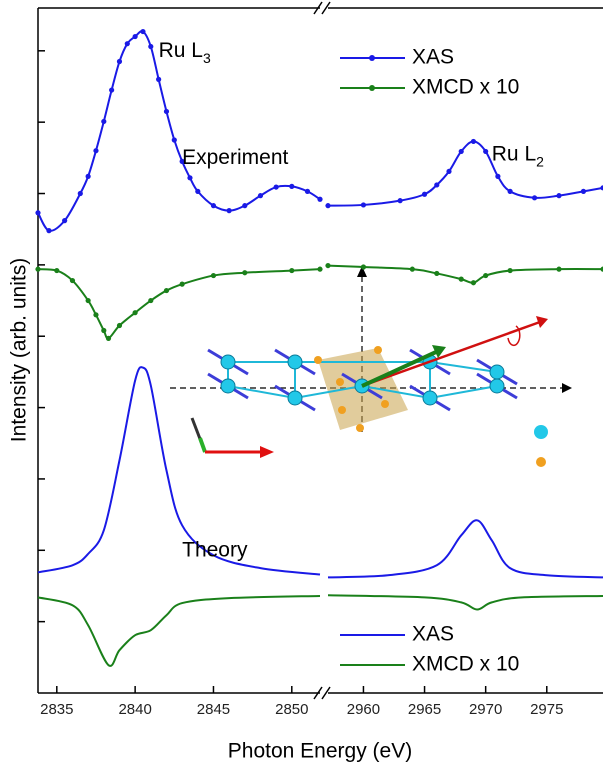 The width and height of the screenshot is (603, 767). I want to click on annotation: Ru L2, so click(518, 155).